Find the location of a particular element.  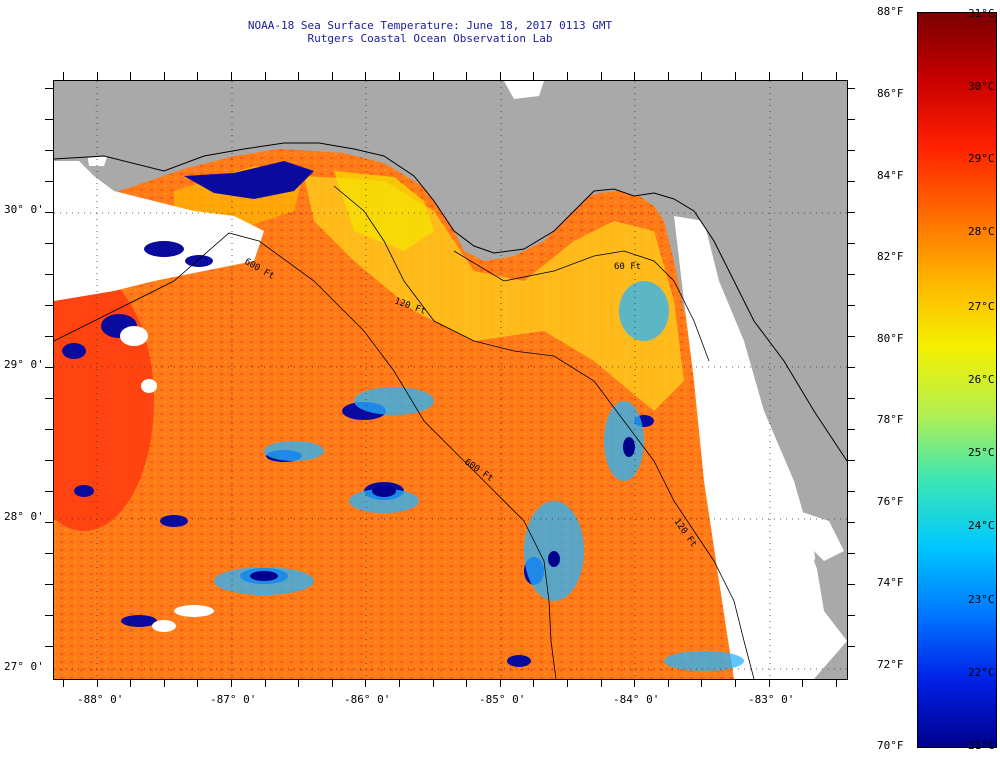

map-subtitle: Rutgers Coastal Ocean Observation Lab is located at coordinates (430, 38).